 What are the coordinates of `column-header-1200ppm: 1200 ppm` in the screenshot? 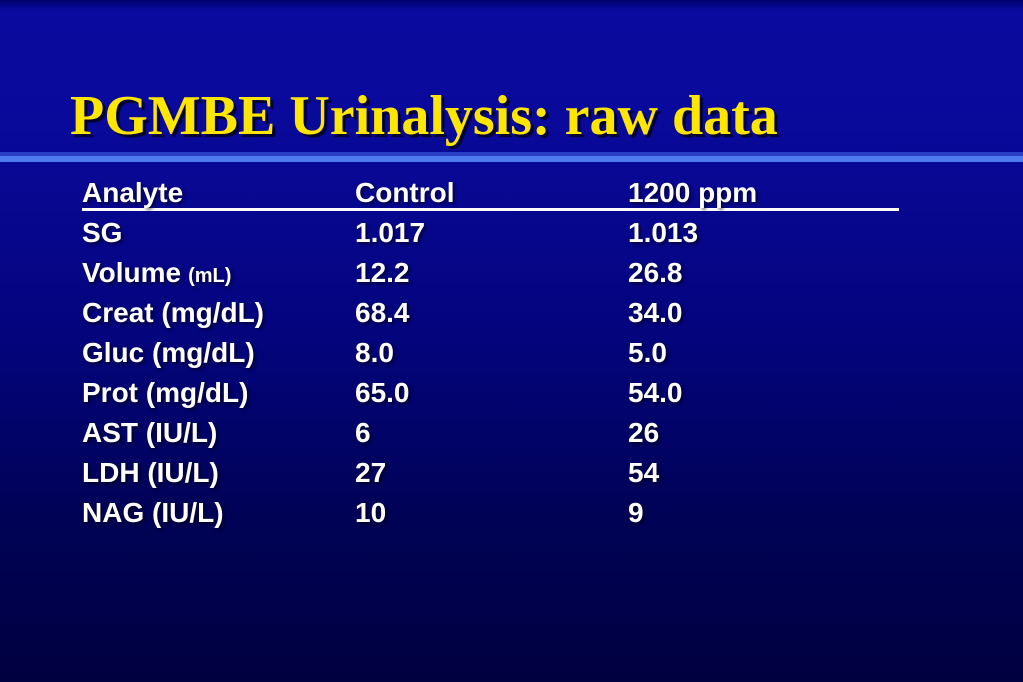 It's located at (693, 192).